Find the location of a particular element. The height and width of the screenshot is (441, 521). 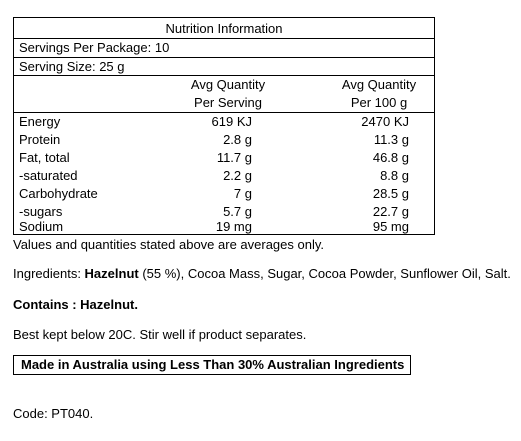

panel-title: Nutrition Information is located at coordinates (224, 28).